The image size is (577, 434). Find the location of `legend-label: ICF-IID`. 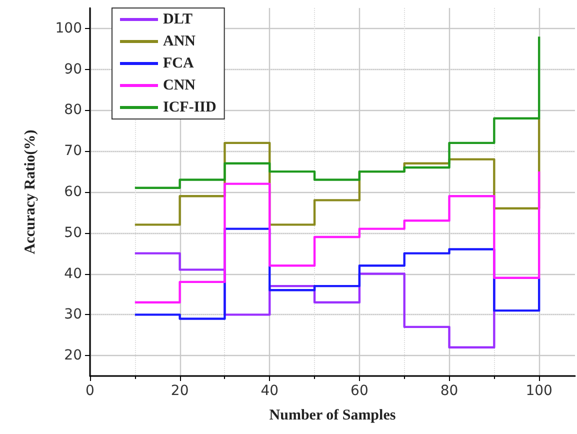

legend-label: ICF-IID is located at coordinates (189, 108).